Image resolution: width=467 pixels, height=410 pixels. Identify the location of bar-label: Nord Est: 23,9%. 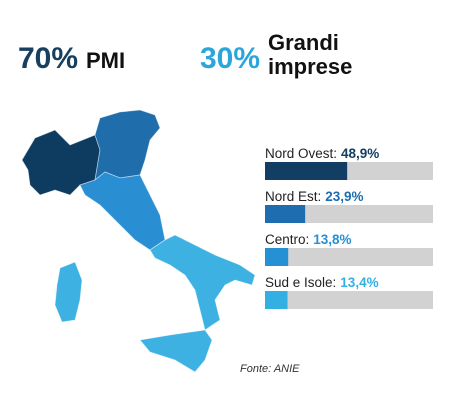
(314, 196).